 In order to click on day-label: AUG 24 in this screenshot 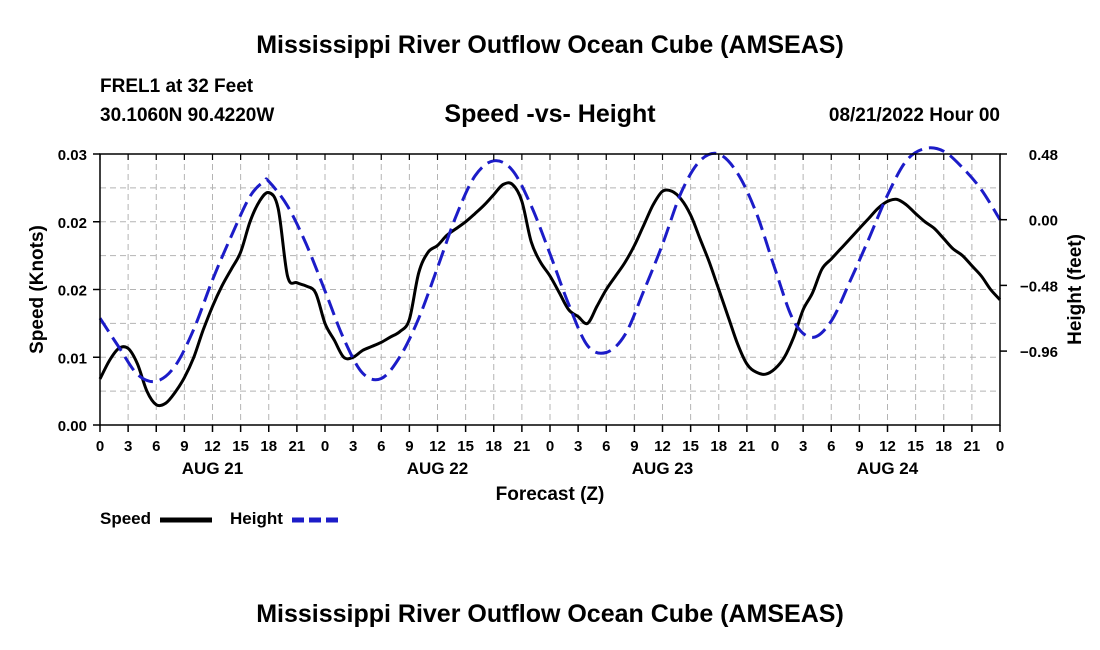, I will do `click(888, 468)`.